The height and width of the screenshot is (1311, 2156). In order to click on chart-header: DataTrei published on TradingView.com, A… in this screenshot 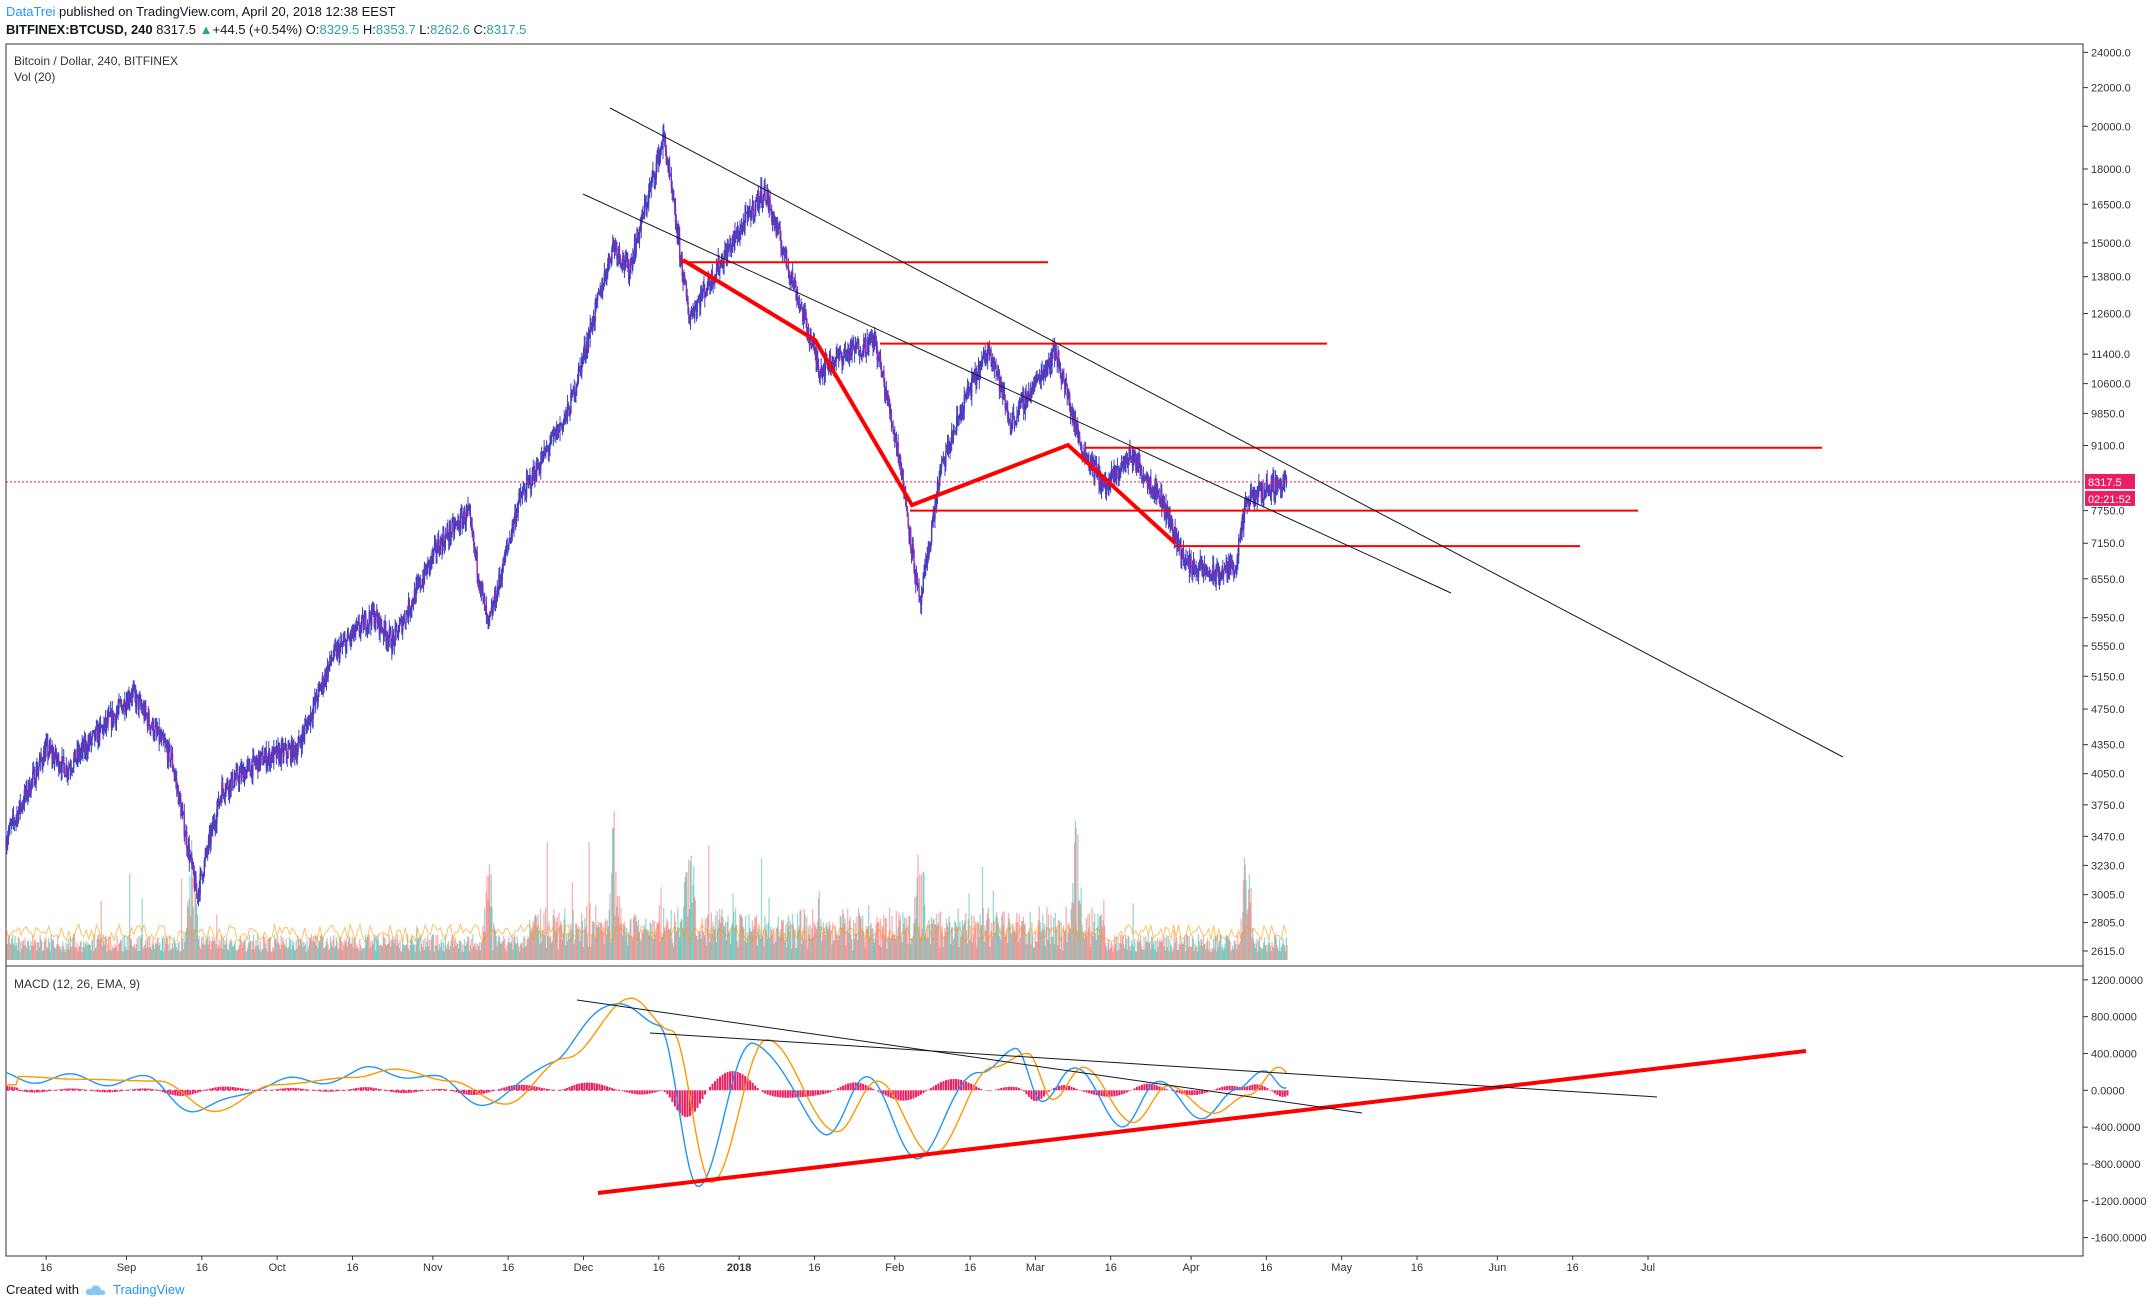, I will do `click(266, 21)`.